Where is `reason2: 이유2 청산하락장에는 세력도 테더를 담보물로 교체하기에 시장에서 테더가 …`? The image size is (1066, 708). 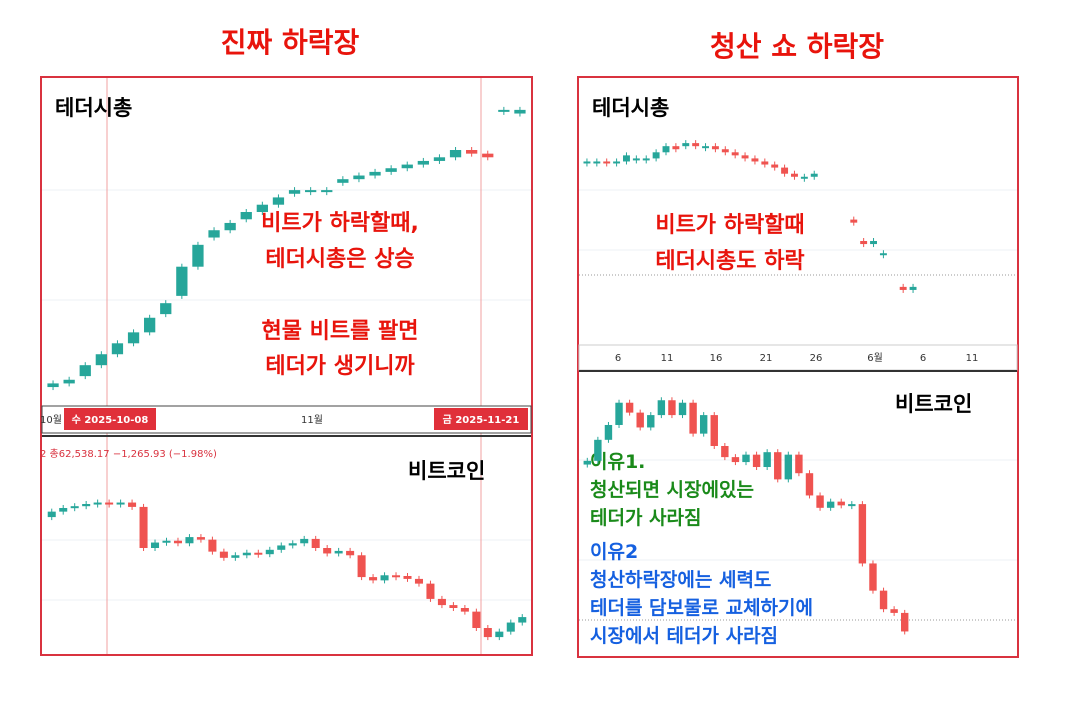
reason2: 이유2 청산하락장에는 세력도 테더를 담보물로 교체하기에 시장에서 테더가 … is located at coordinates (701, 594).